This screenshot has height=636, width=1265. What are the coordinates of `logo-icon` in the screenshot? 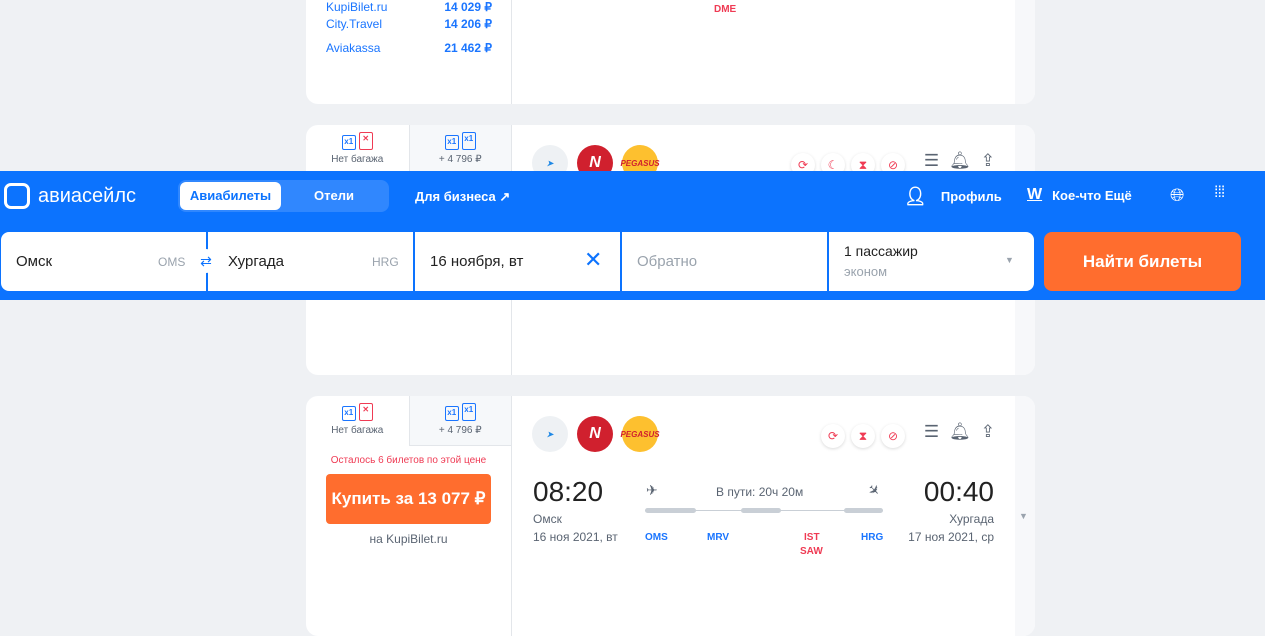 It's located at (17, 196).